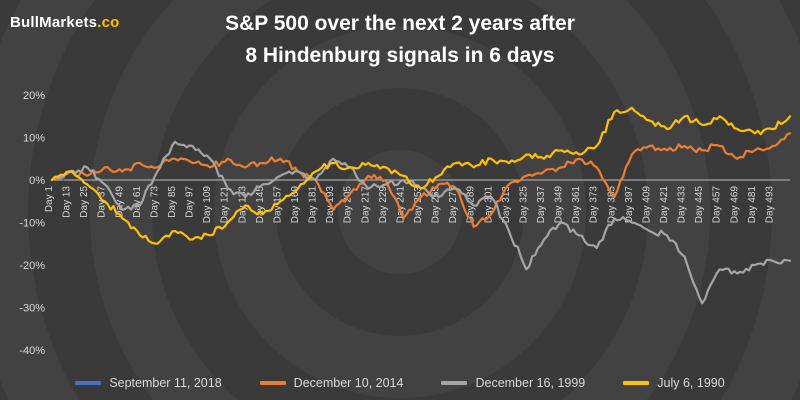 The image size is (800, 400). I want to click on x-axis-tick-label: Day 481, so click(752, 205).